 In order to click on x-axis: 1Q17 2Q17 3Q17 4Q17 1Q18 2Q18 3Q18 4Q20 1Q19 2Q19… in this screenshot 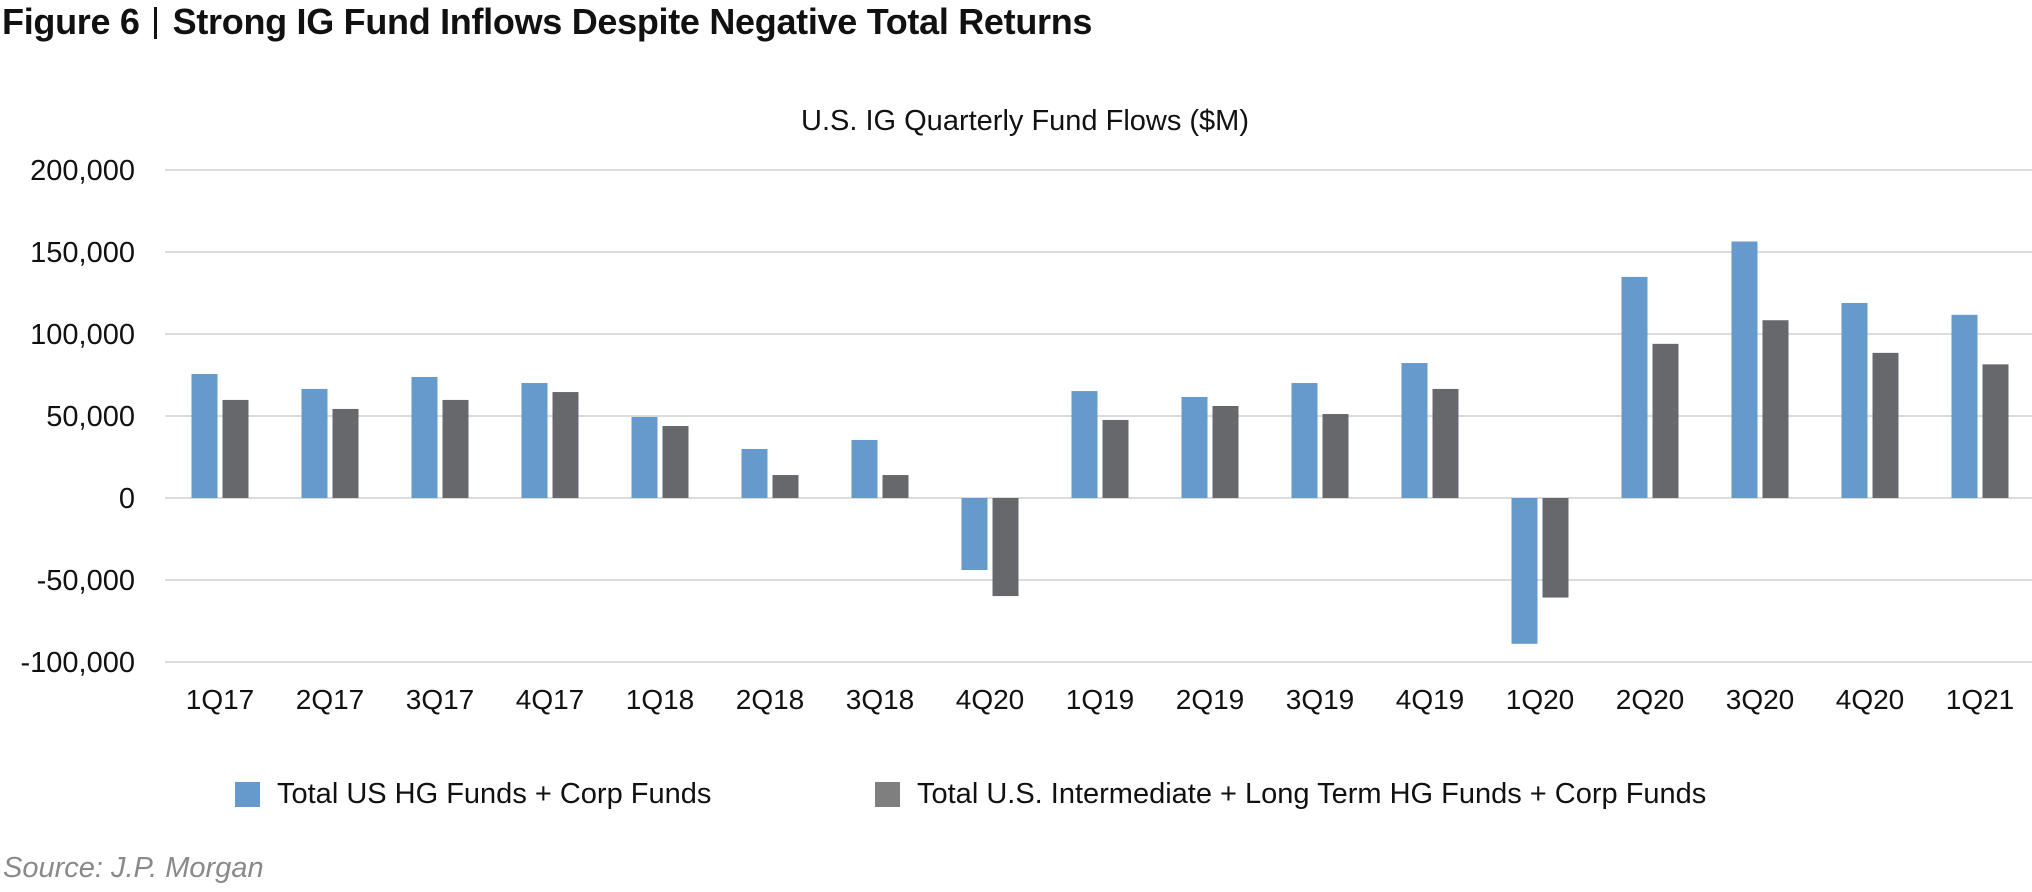, I will do `click(1100, 699)`.